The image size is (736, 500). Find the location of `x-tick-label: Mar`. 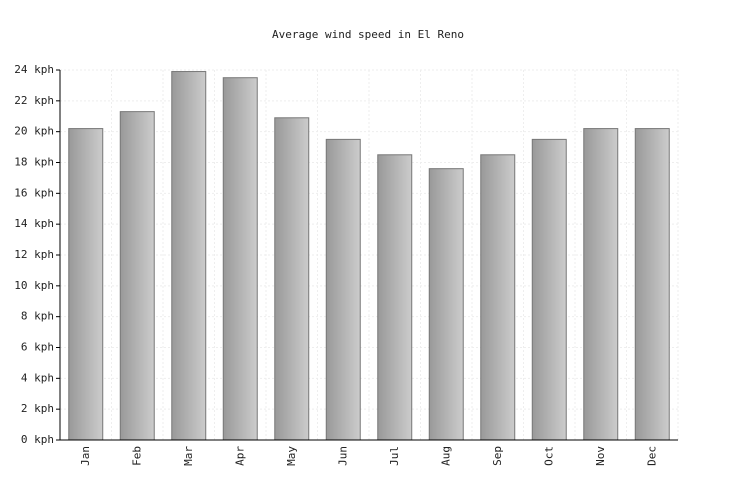

x-tick-label: Mar is located at coordinates (188, 456).